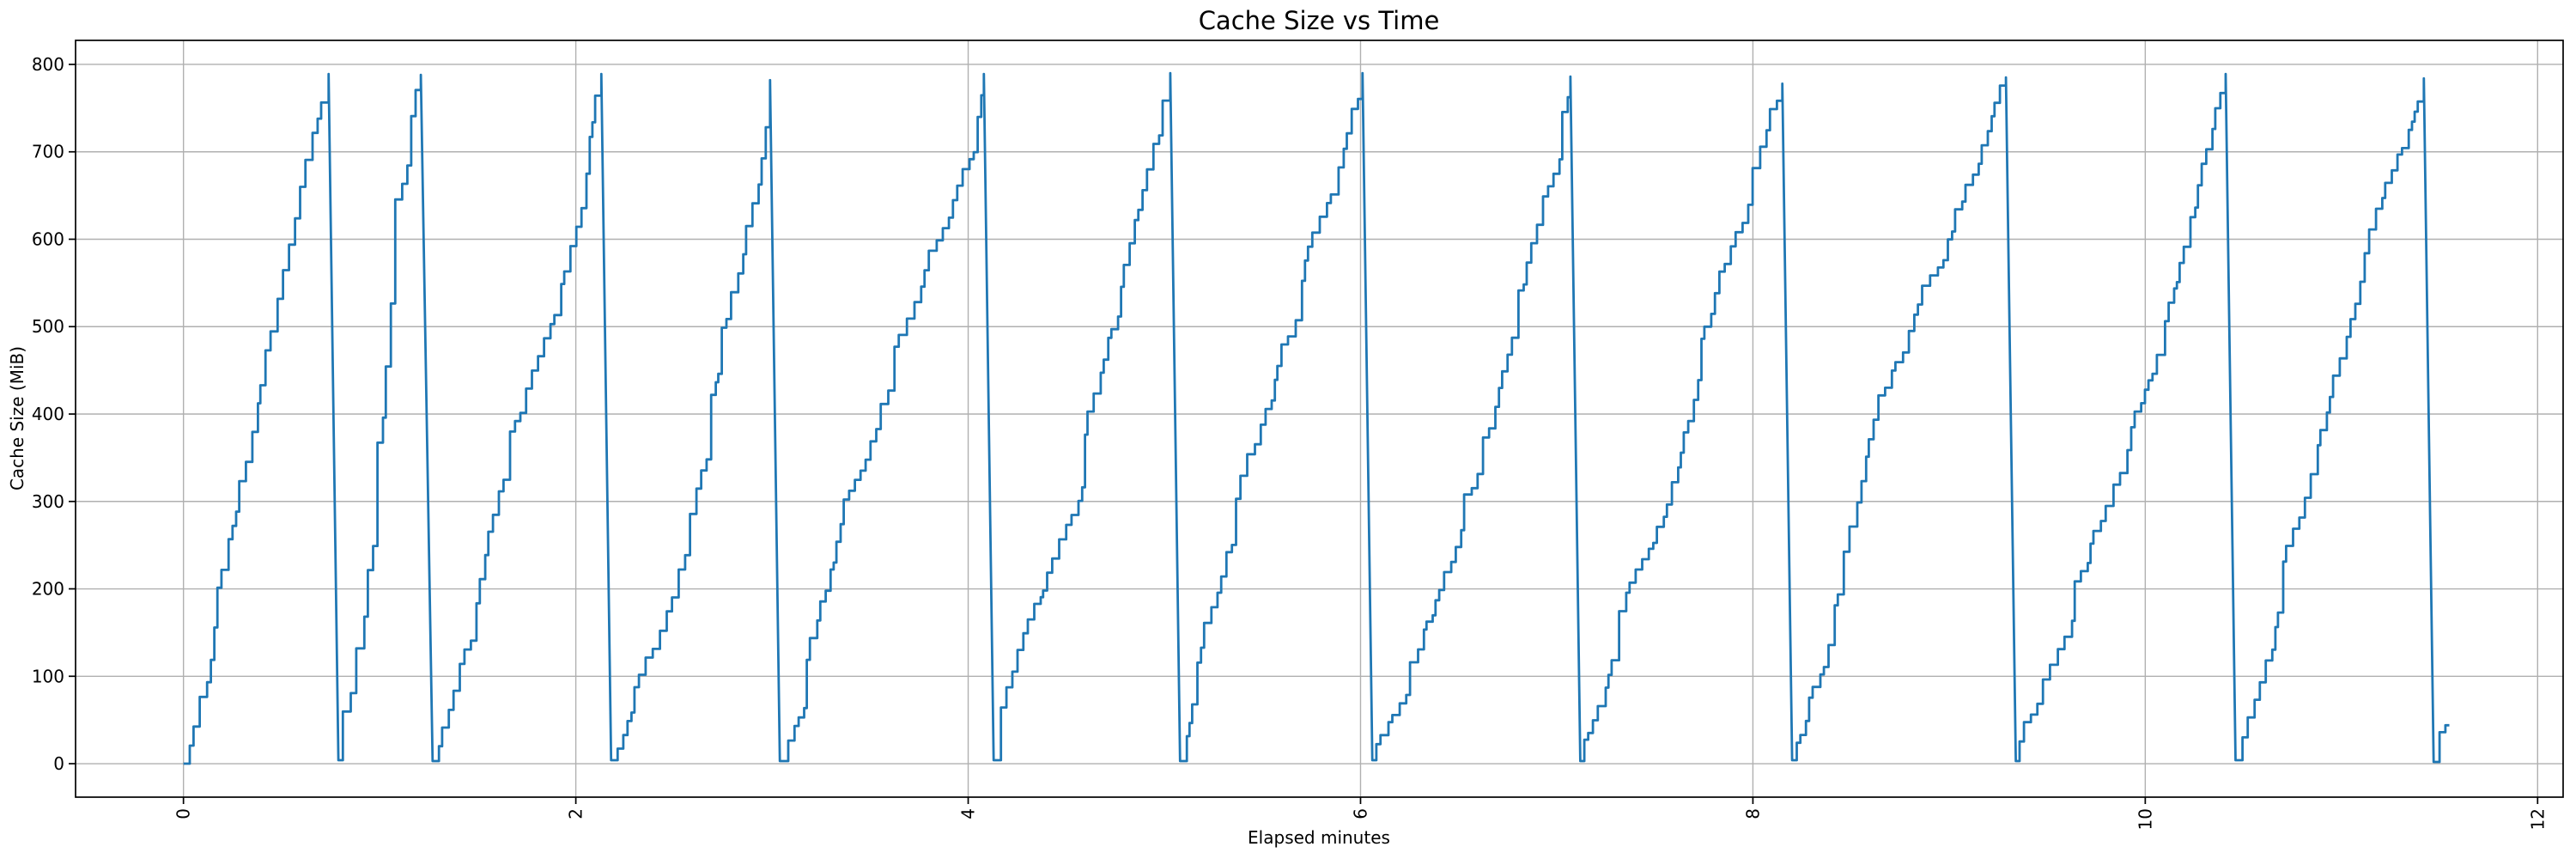 The image size is (2576, 859). Describe the element at coordinates (183, 814) in the screenshot. I see `x-tick-label: 0` at that location.